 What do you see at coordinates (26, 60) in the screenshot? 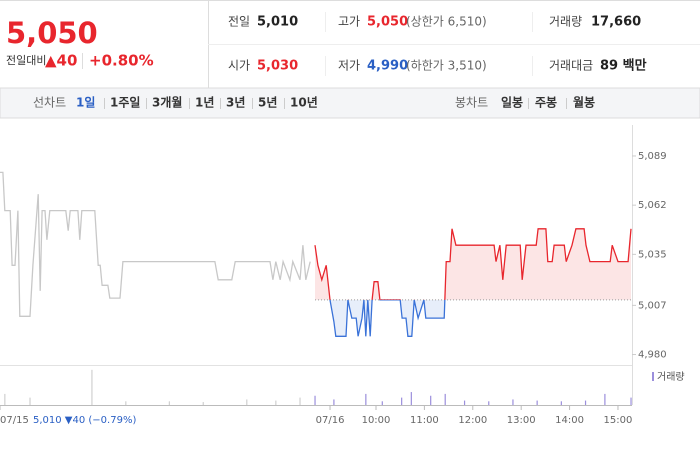
I see `change-label: 전일대비` at bounding box center [26, 60].